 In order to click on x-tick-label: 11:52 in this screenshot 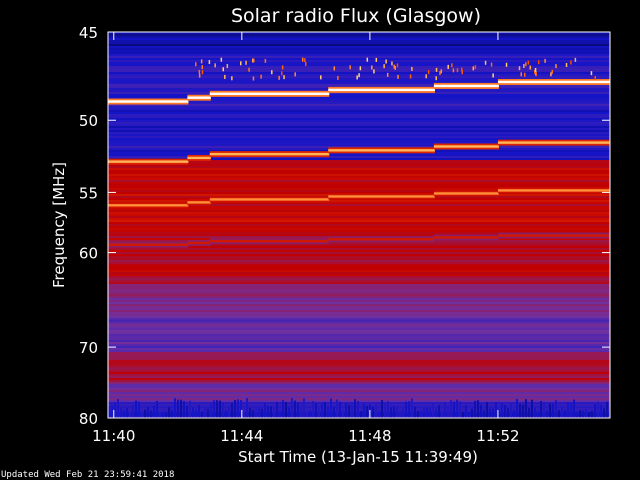, I will do `click(497, 436)`.